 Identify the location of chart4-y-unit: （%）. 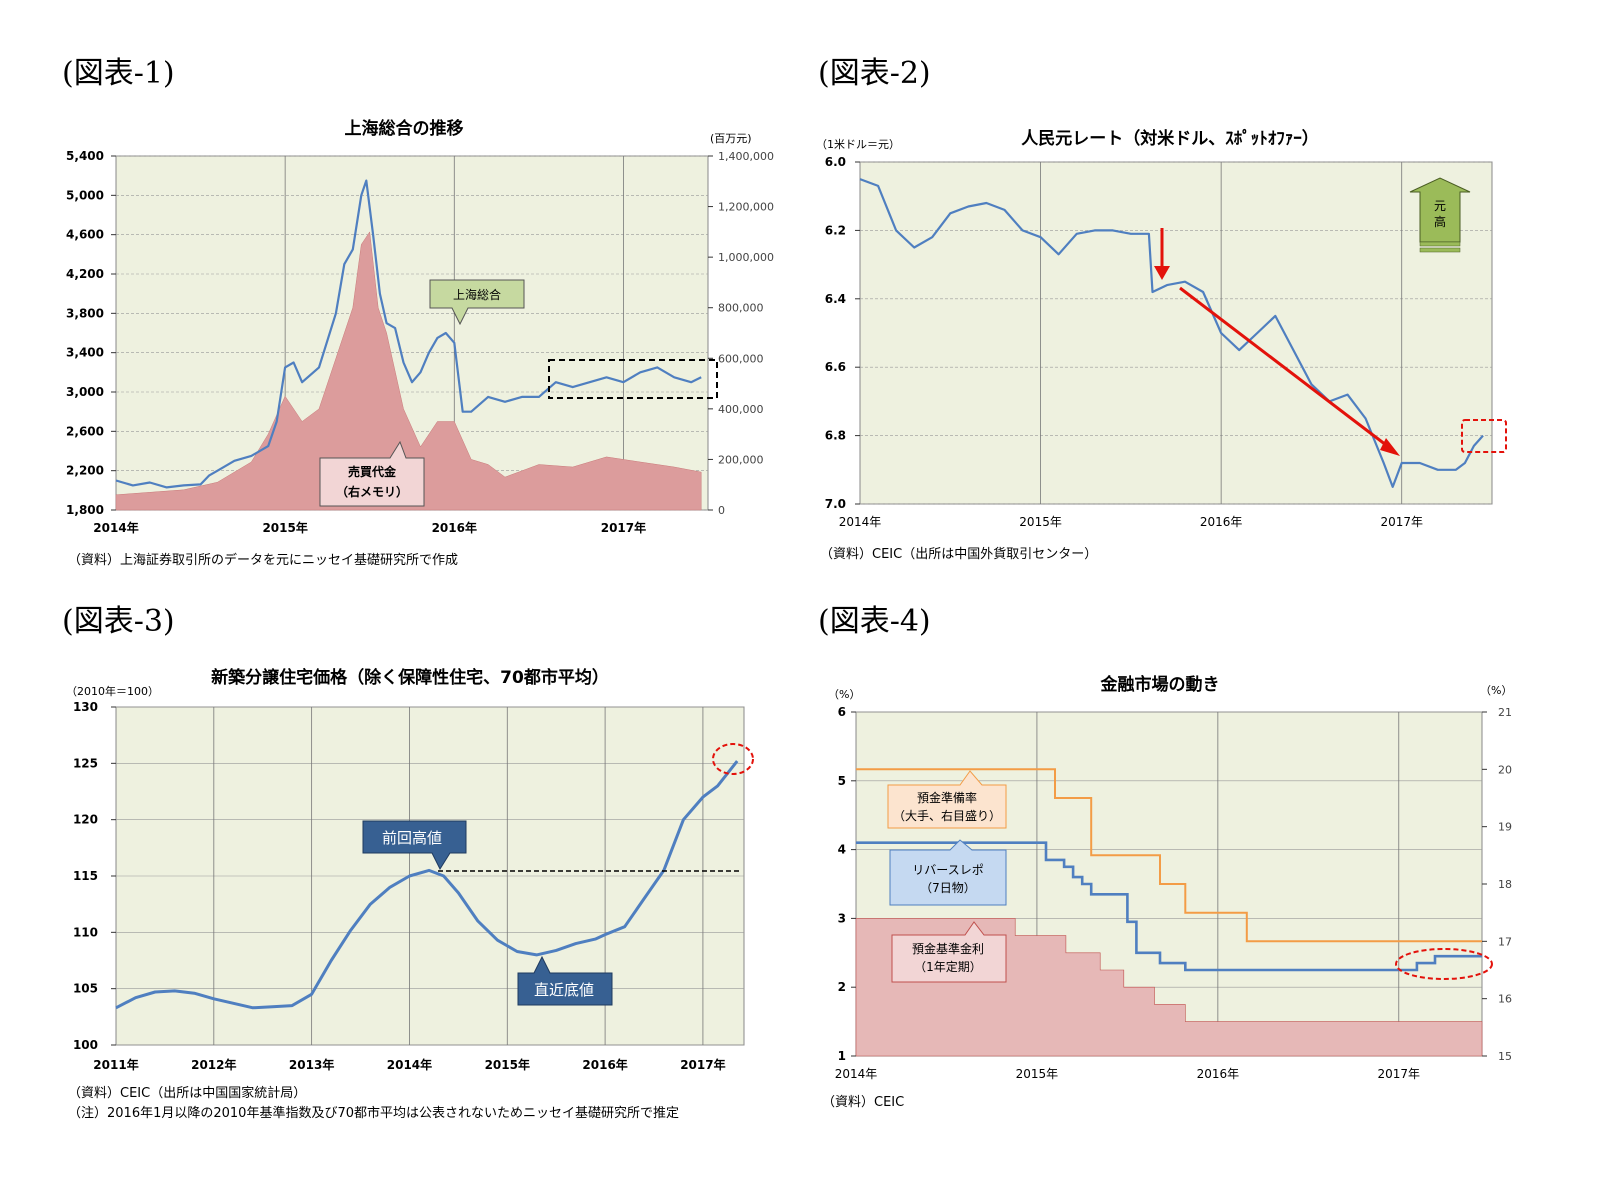
(844, 694).